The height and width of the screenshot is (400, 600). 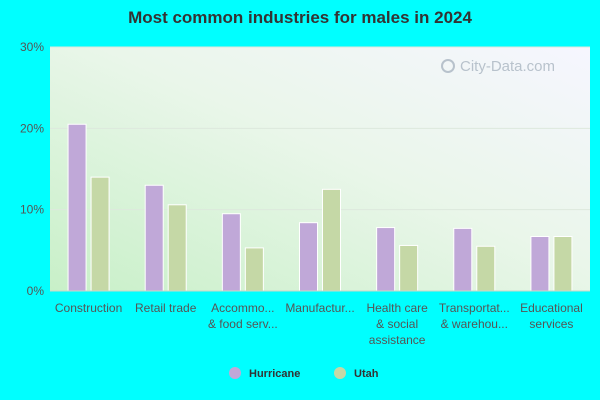 What do you see at coordinates (551, 308) in the screenshot?
I see `x-tick-label: Educational` at bounding box center [551, 308].